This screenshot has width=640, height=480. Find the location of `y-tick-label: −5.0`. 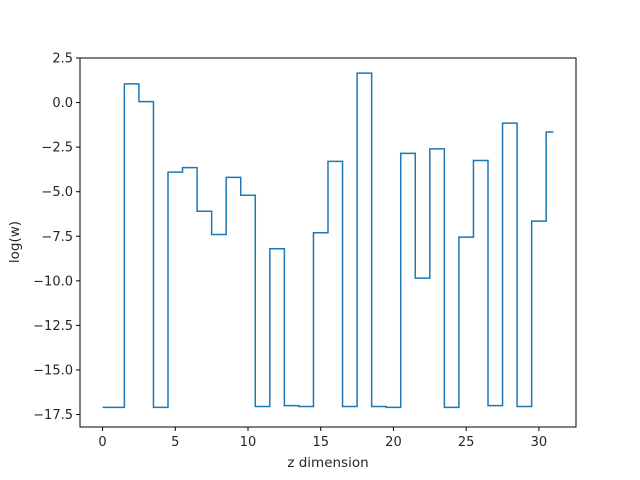

y-tick-label: −5.0 is located at coordinates (57, 192).